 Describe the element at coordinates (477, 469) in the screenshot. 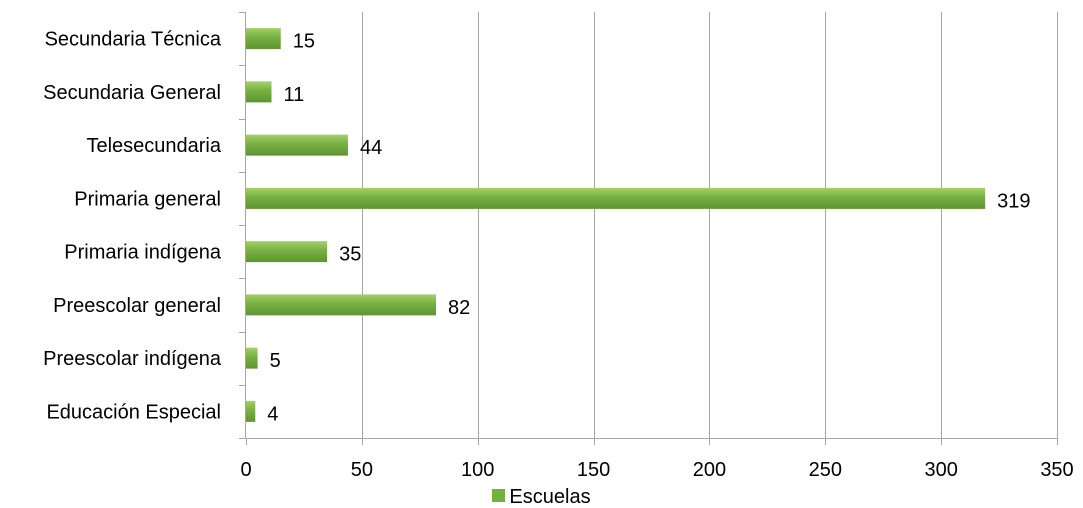

I see `x-tick-label: 100` at that location.